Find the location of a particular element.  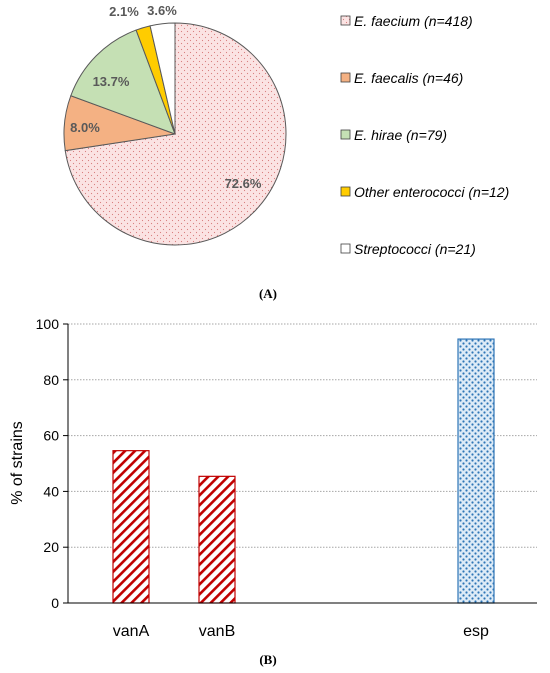

bar-x-tick-labels: vanA vanB esp is located at coordinates (301, 631).